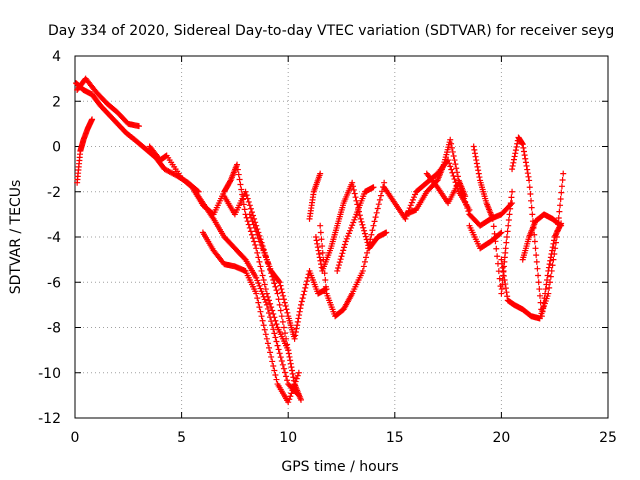 The width and height of the screenshot is (640, 480). I want to click on x-tick-label: 5, so click(181, 438).